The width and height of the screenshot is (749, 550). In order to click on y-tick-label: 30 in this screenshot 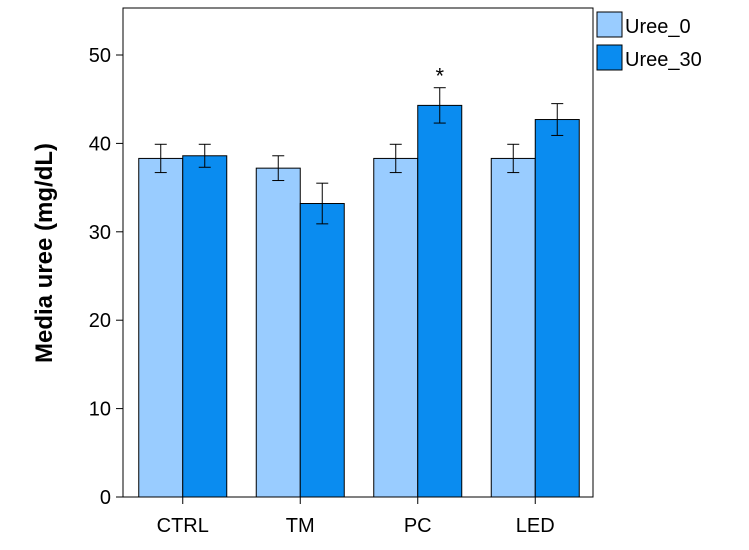, I will do `click(100, 233)`.